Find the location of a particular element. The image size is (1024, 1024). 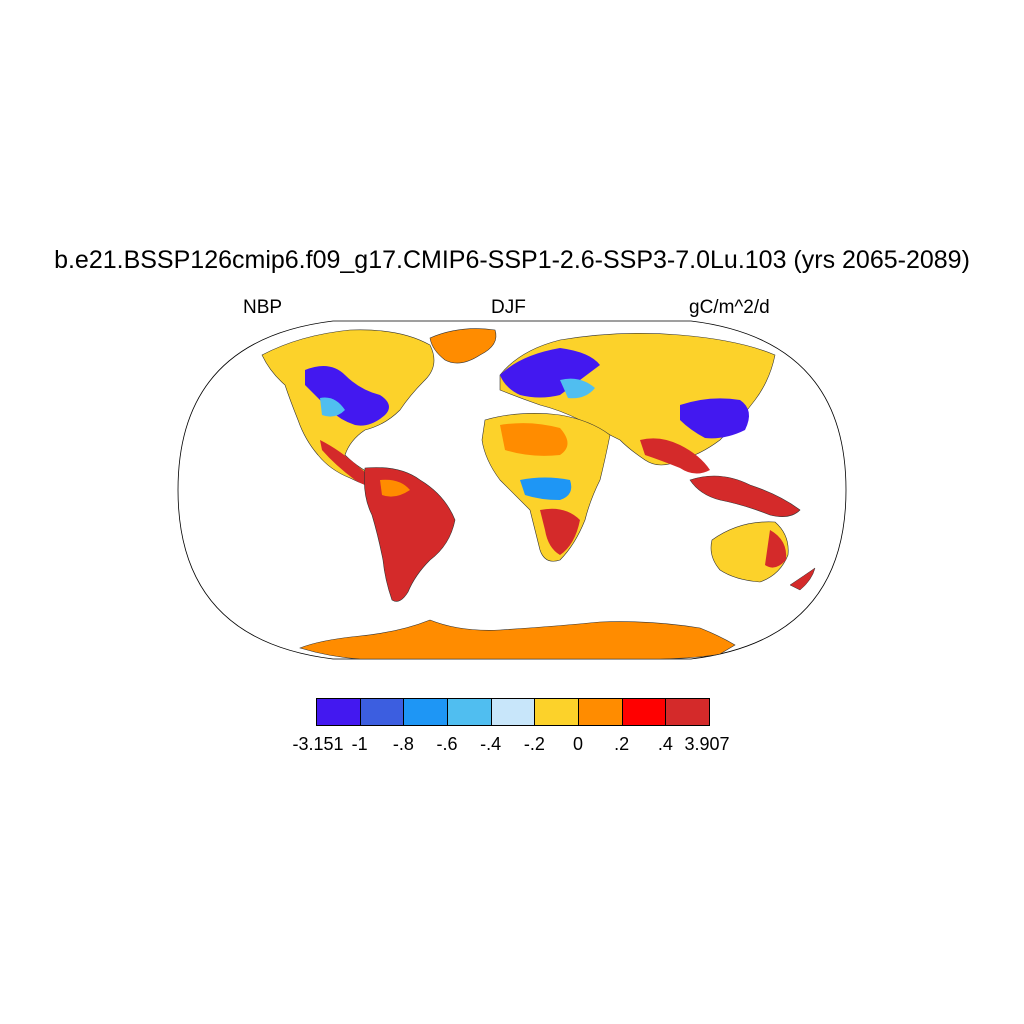

south-america-orange is located at coordinates (395, 488).